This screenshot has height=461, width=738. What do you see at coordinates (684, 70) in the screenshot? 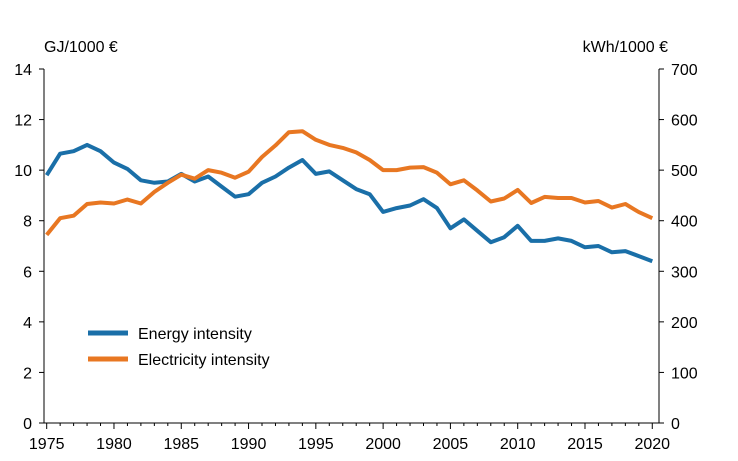
I see `right-tick-label: 700` at bounding box center [684, 70].